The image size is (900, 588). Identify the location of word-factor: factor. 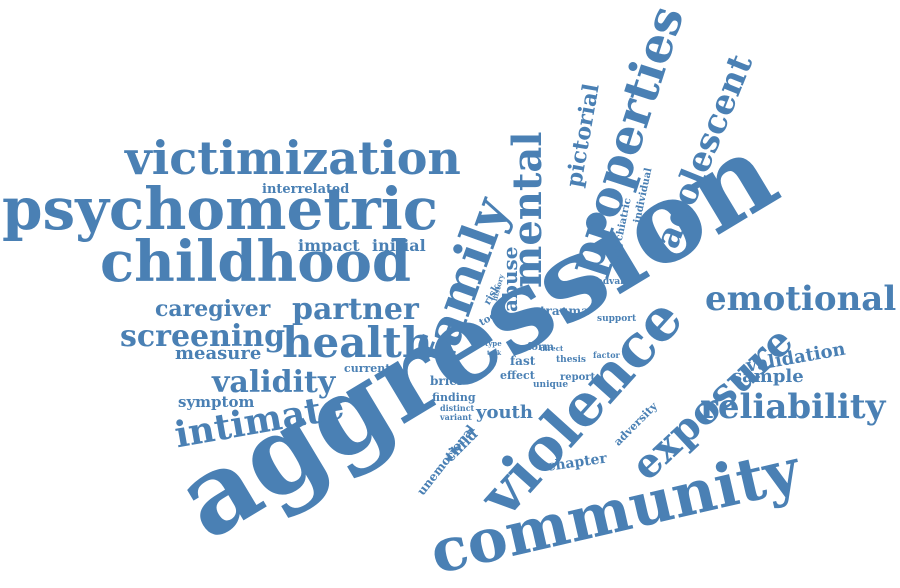
(606, 355).